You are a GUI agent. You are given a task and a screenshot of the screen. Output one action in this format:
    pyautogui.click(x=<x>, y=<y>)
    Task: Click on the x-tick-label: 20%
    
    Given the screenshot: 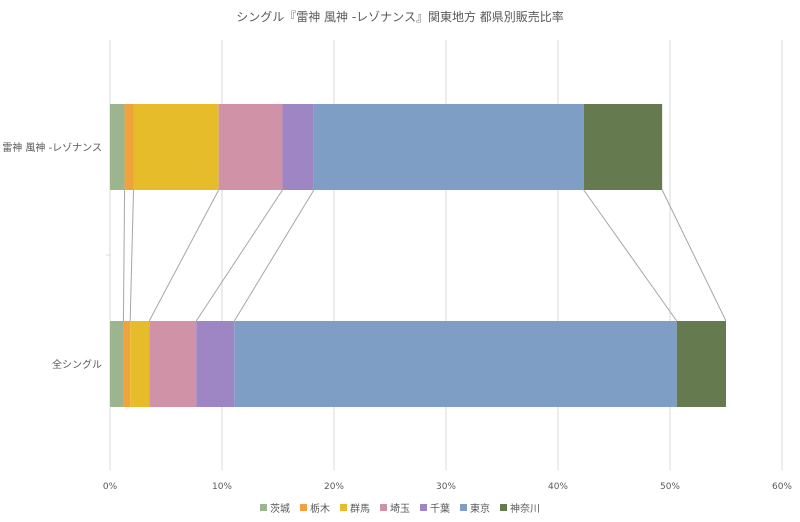 What is the action you would take?
    pyautogui.click(x=334, y=487)
    